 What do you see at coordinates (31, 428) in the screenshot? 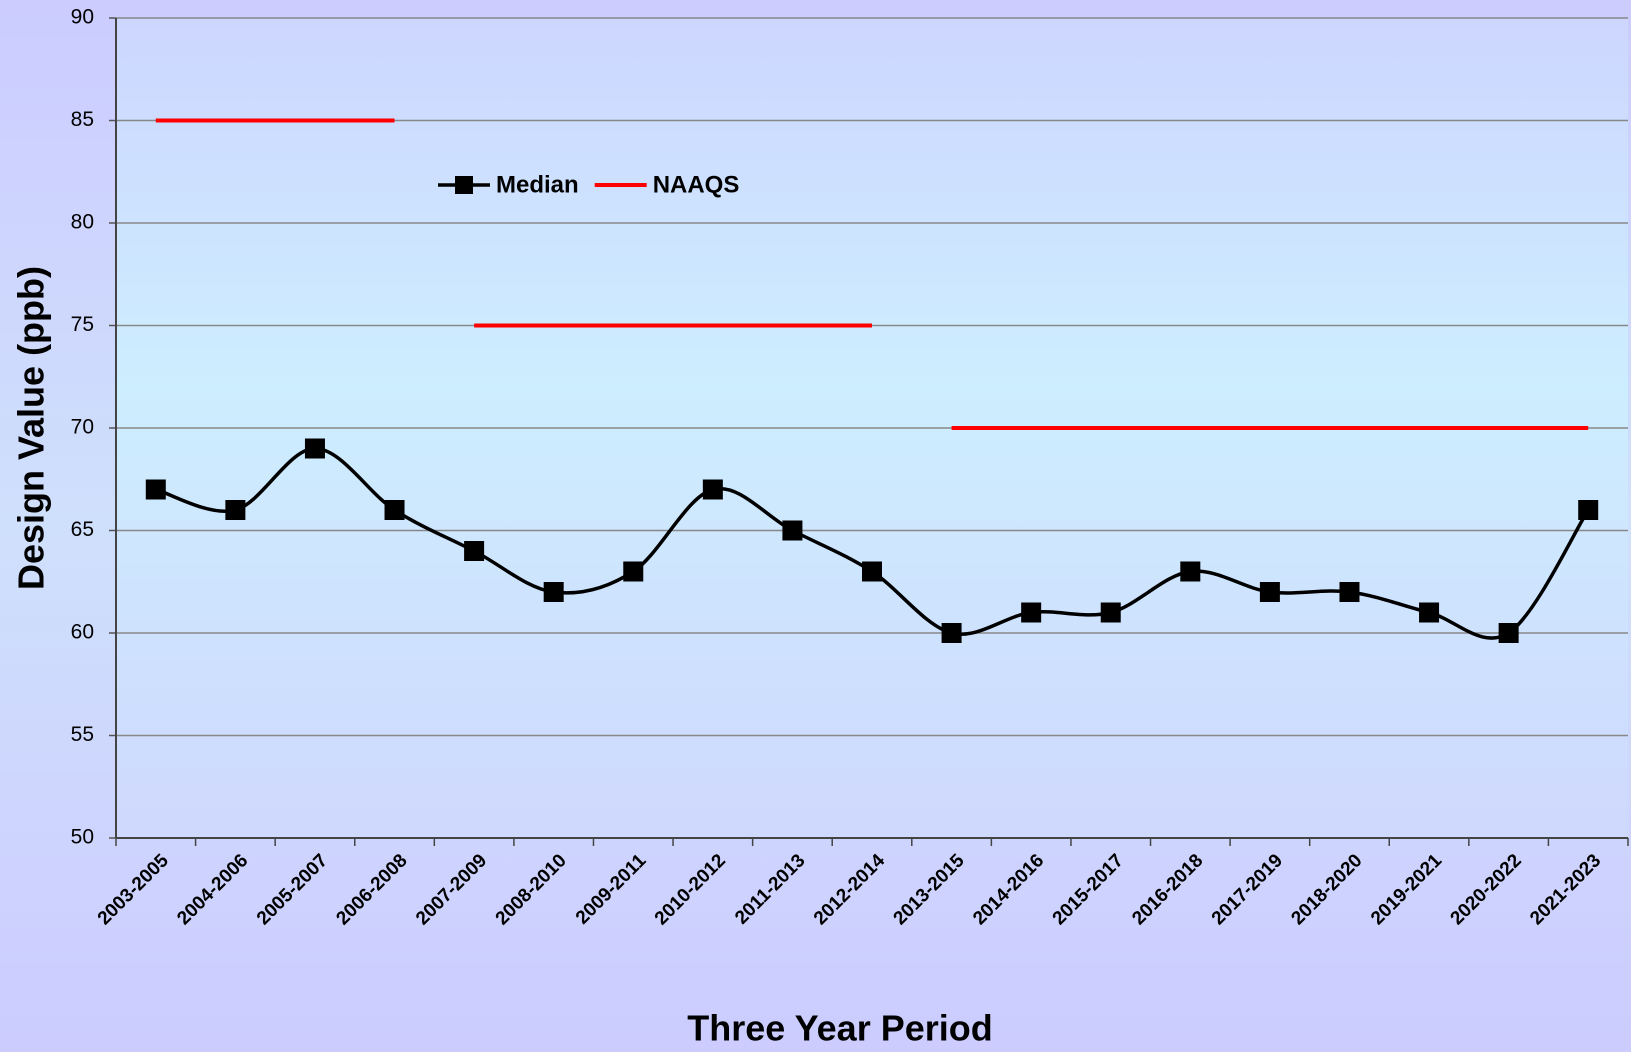
I see `y-axis-title: Design Value (ppb)` at bounding box center [31, 428].